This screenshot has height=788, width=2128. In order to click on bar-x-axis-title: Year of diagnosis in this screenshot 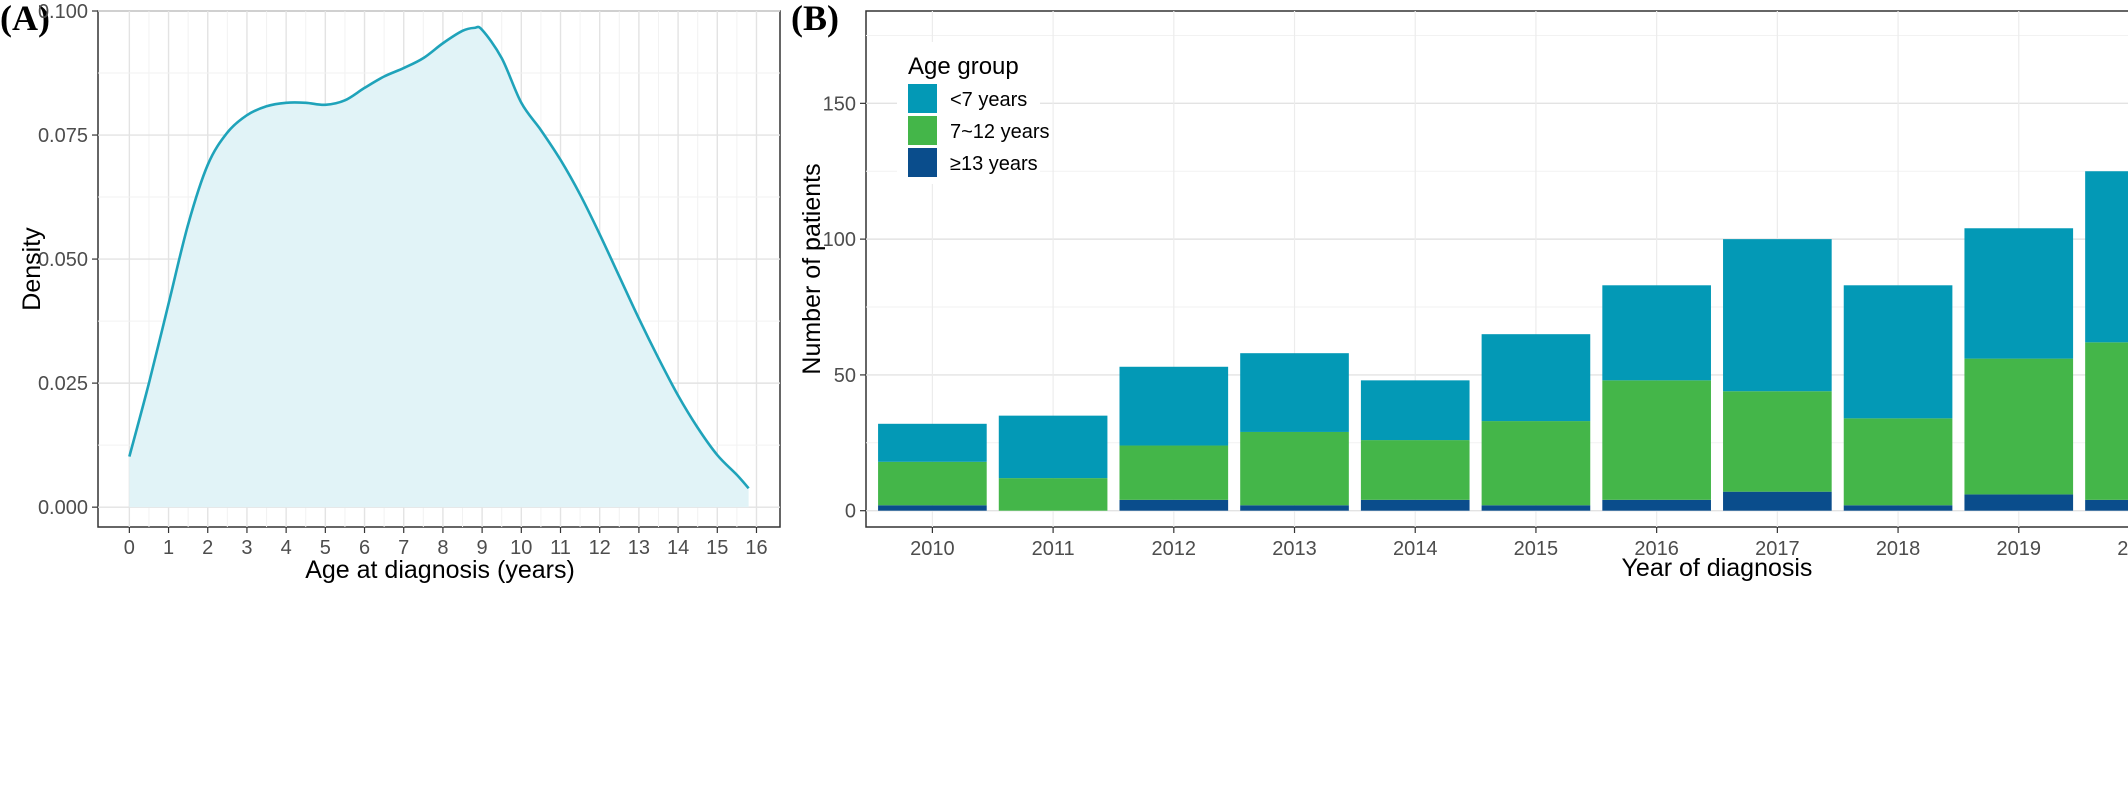, I will do `click(1717, 568)`.